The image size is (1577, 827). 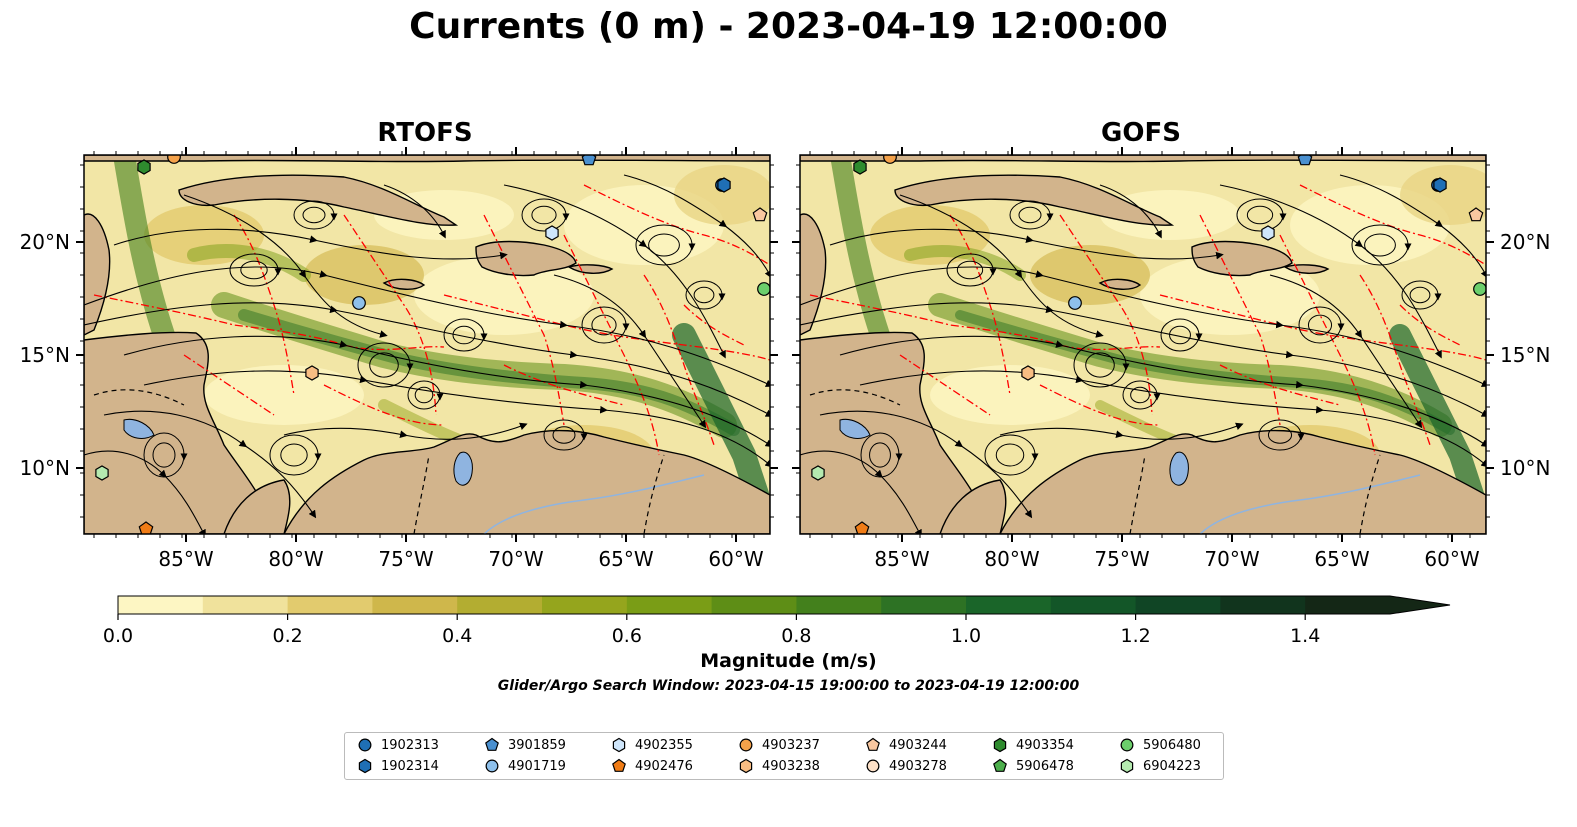 I want to click on legend-label: 5906478, so click(x=1045, y=766).